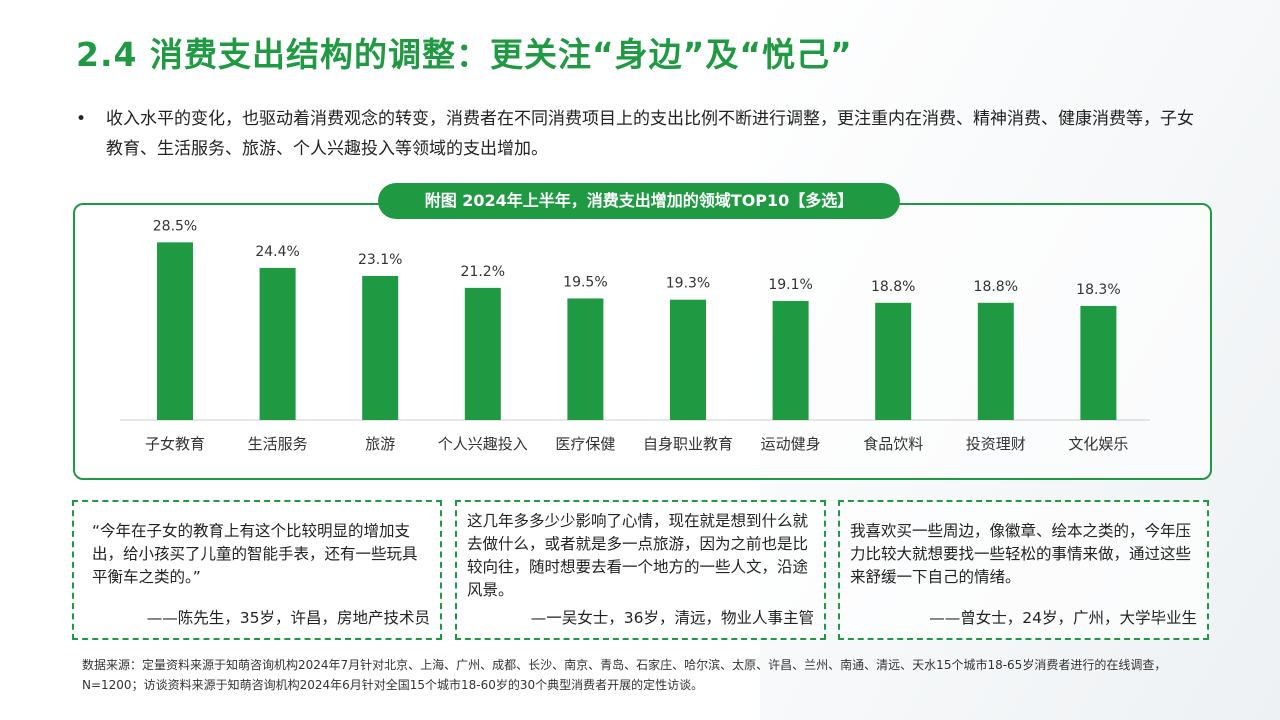 This screenshot has width=1280, height=720. What do you see at coordinates (585, 282) in the screenshot?
I see `bar-value-label: 19.5%` at bounding box center [585, 282].